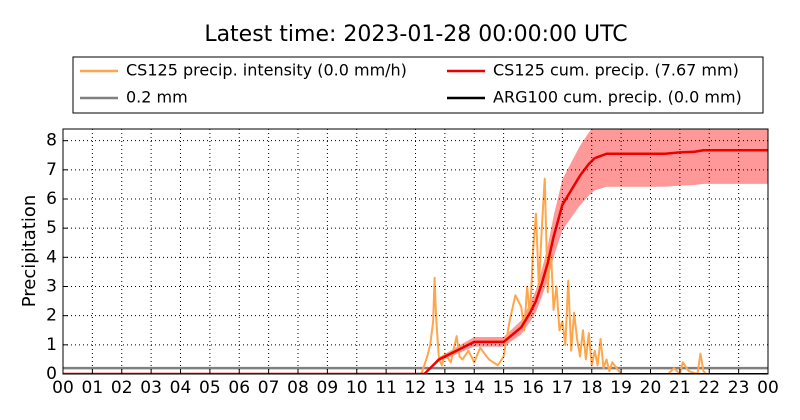  What do you see at coordinates (357, 388) in the screenshot?
I see `x-tick-label: 10` at bounding box center [357, 388].